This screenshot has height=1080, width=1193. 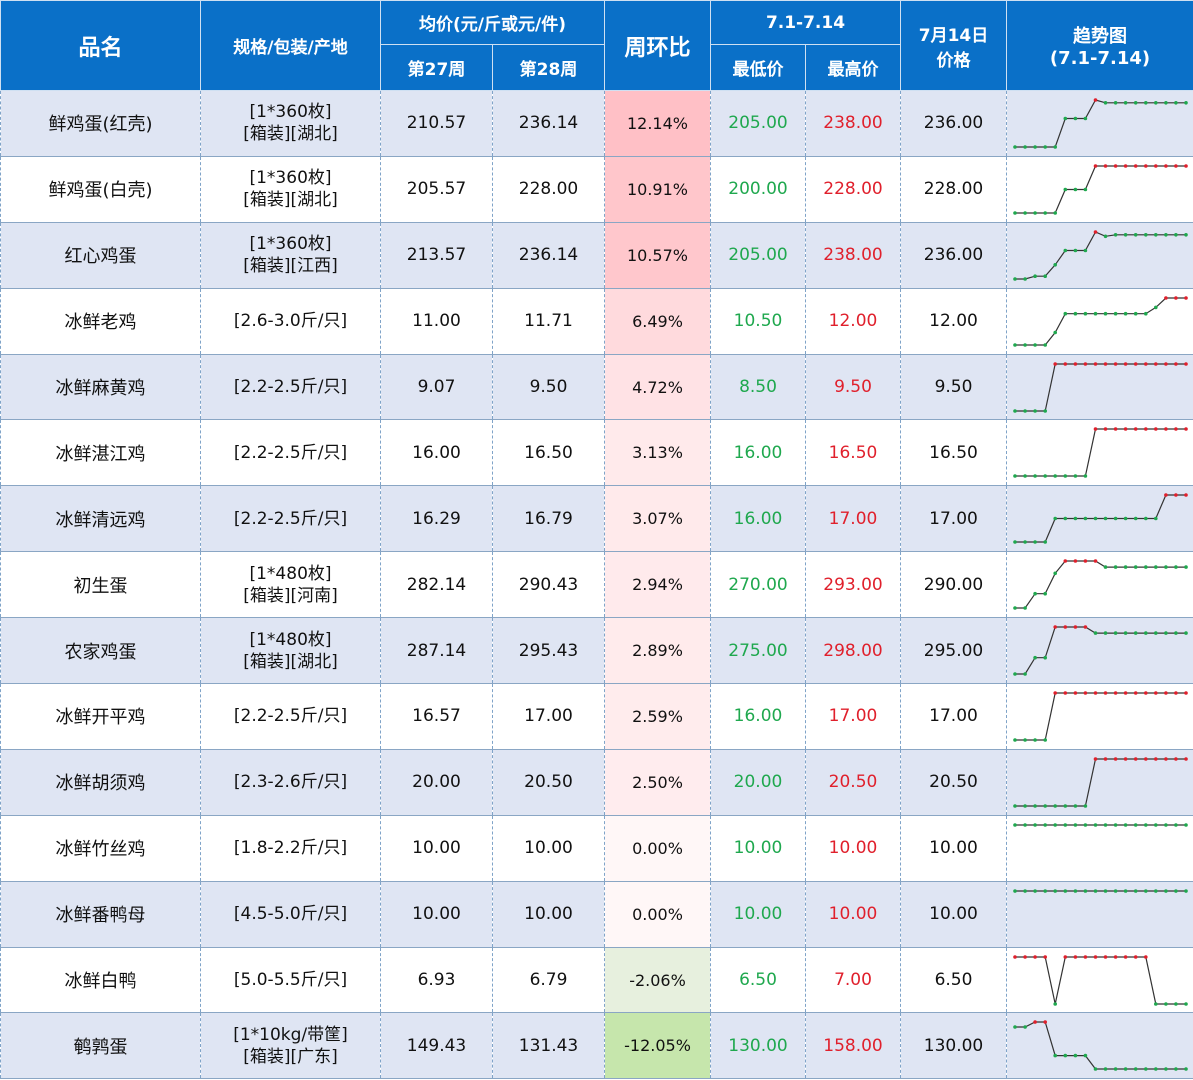 I want to click on price-jul14: 130.00, so click(x=953, y=1046).